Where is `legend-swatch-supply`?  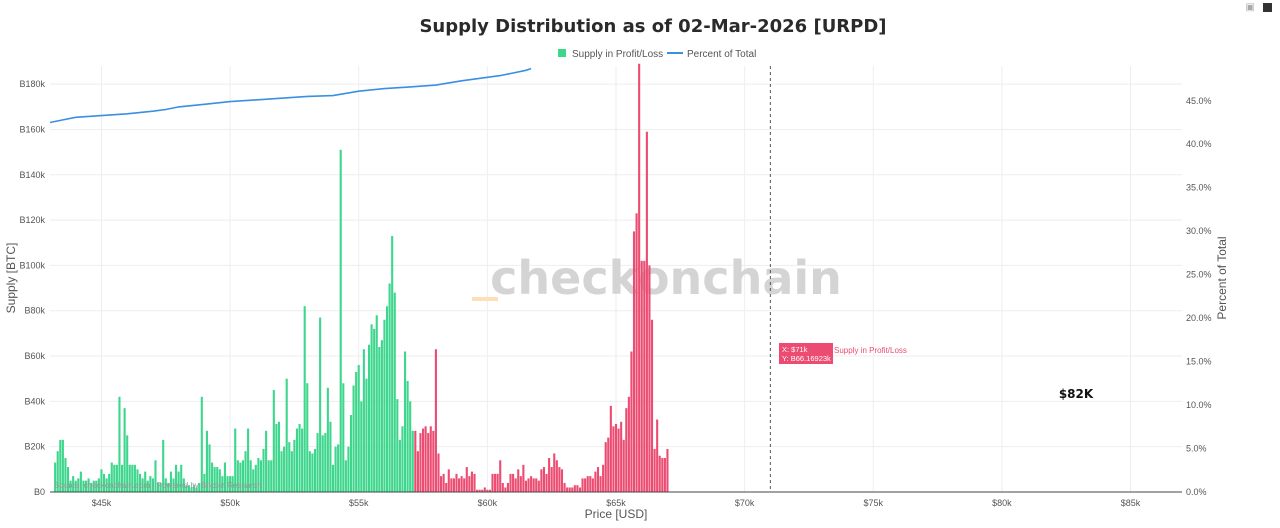
legend-swatch-supply is located at coordinates (562, 53).